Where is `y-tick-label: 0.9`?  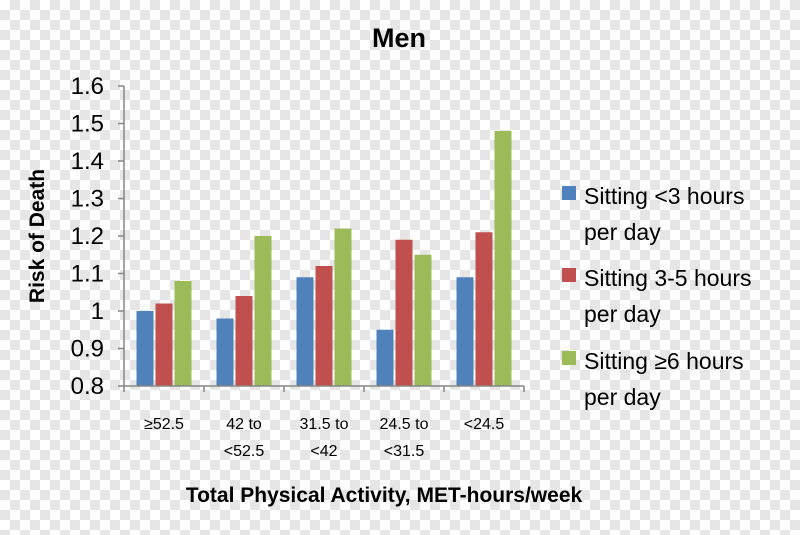
y-tick-label: 0.9 is located at coordinates (87, 349).